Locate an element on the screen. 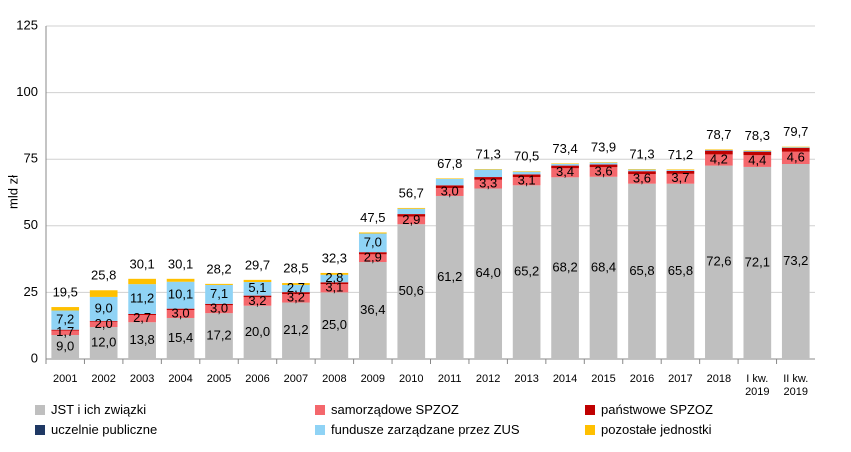 This screenshot has width=851, height=452. data-label: 2,9 is located at coordinates (373, 257).